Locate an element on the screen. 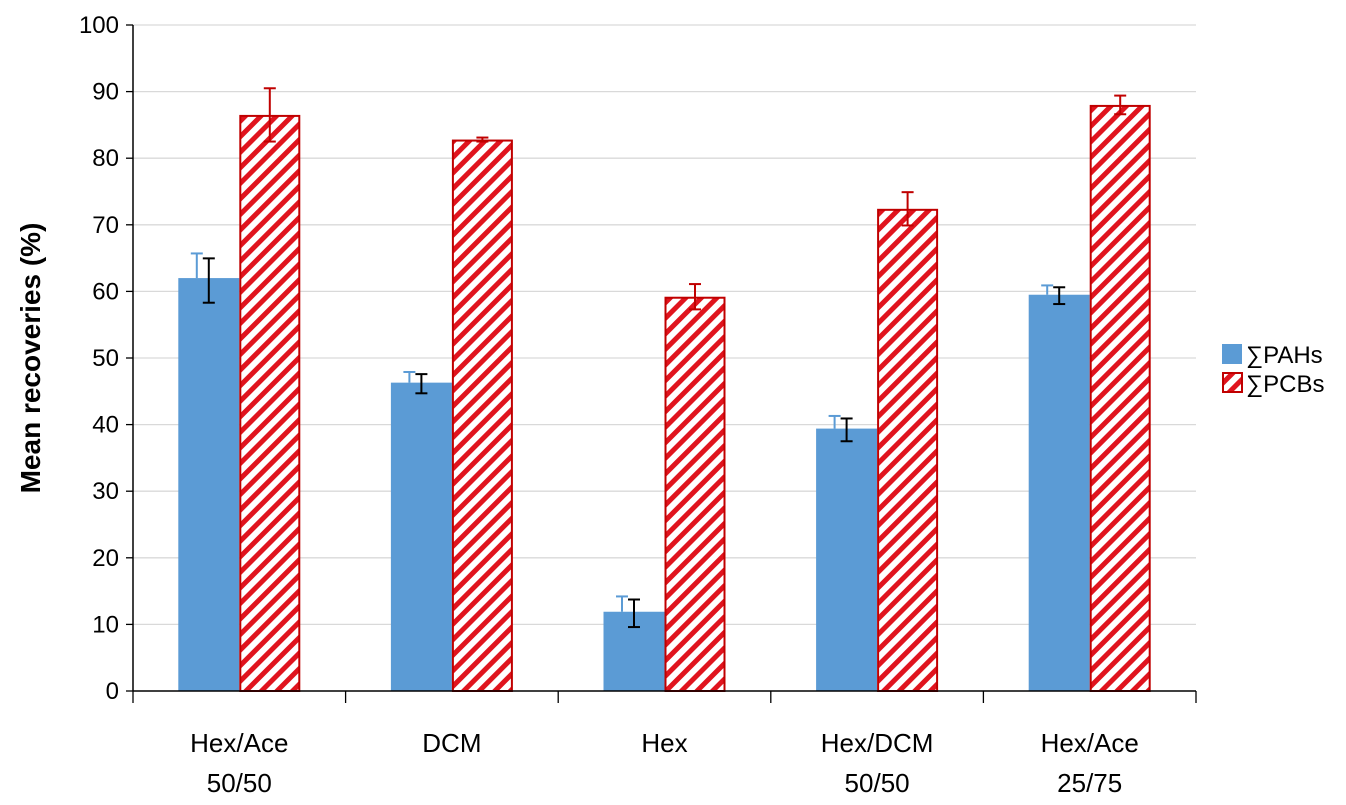 This screenshot has width=1346, height=805. x-category-label: 25/75 is located at coordinates (1089, 783).